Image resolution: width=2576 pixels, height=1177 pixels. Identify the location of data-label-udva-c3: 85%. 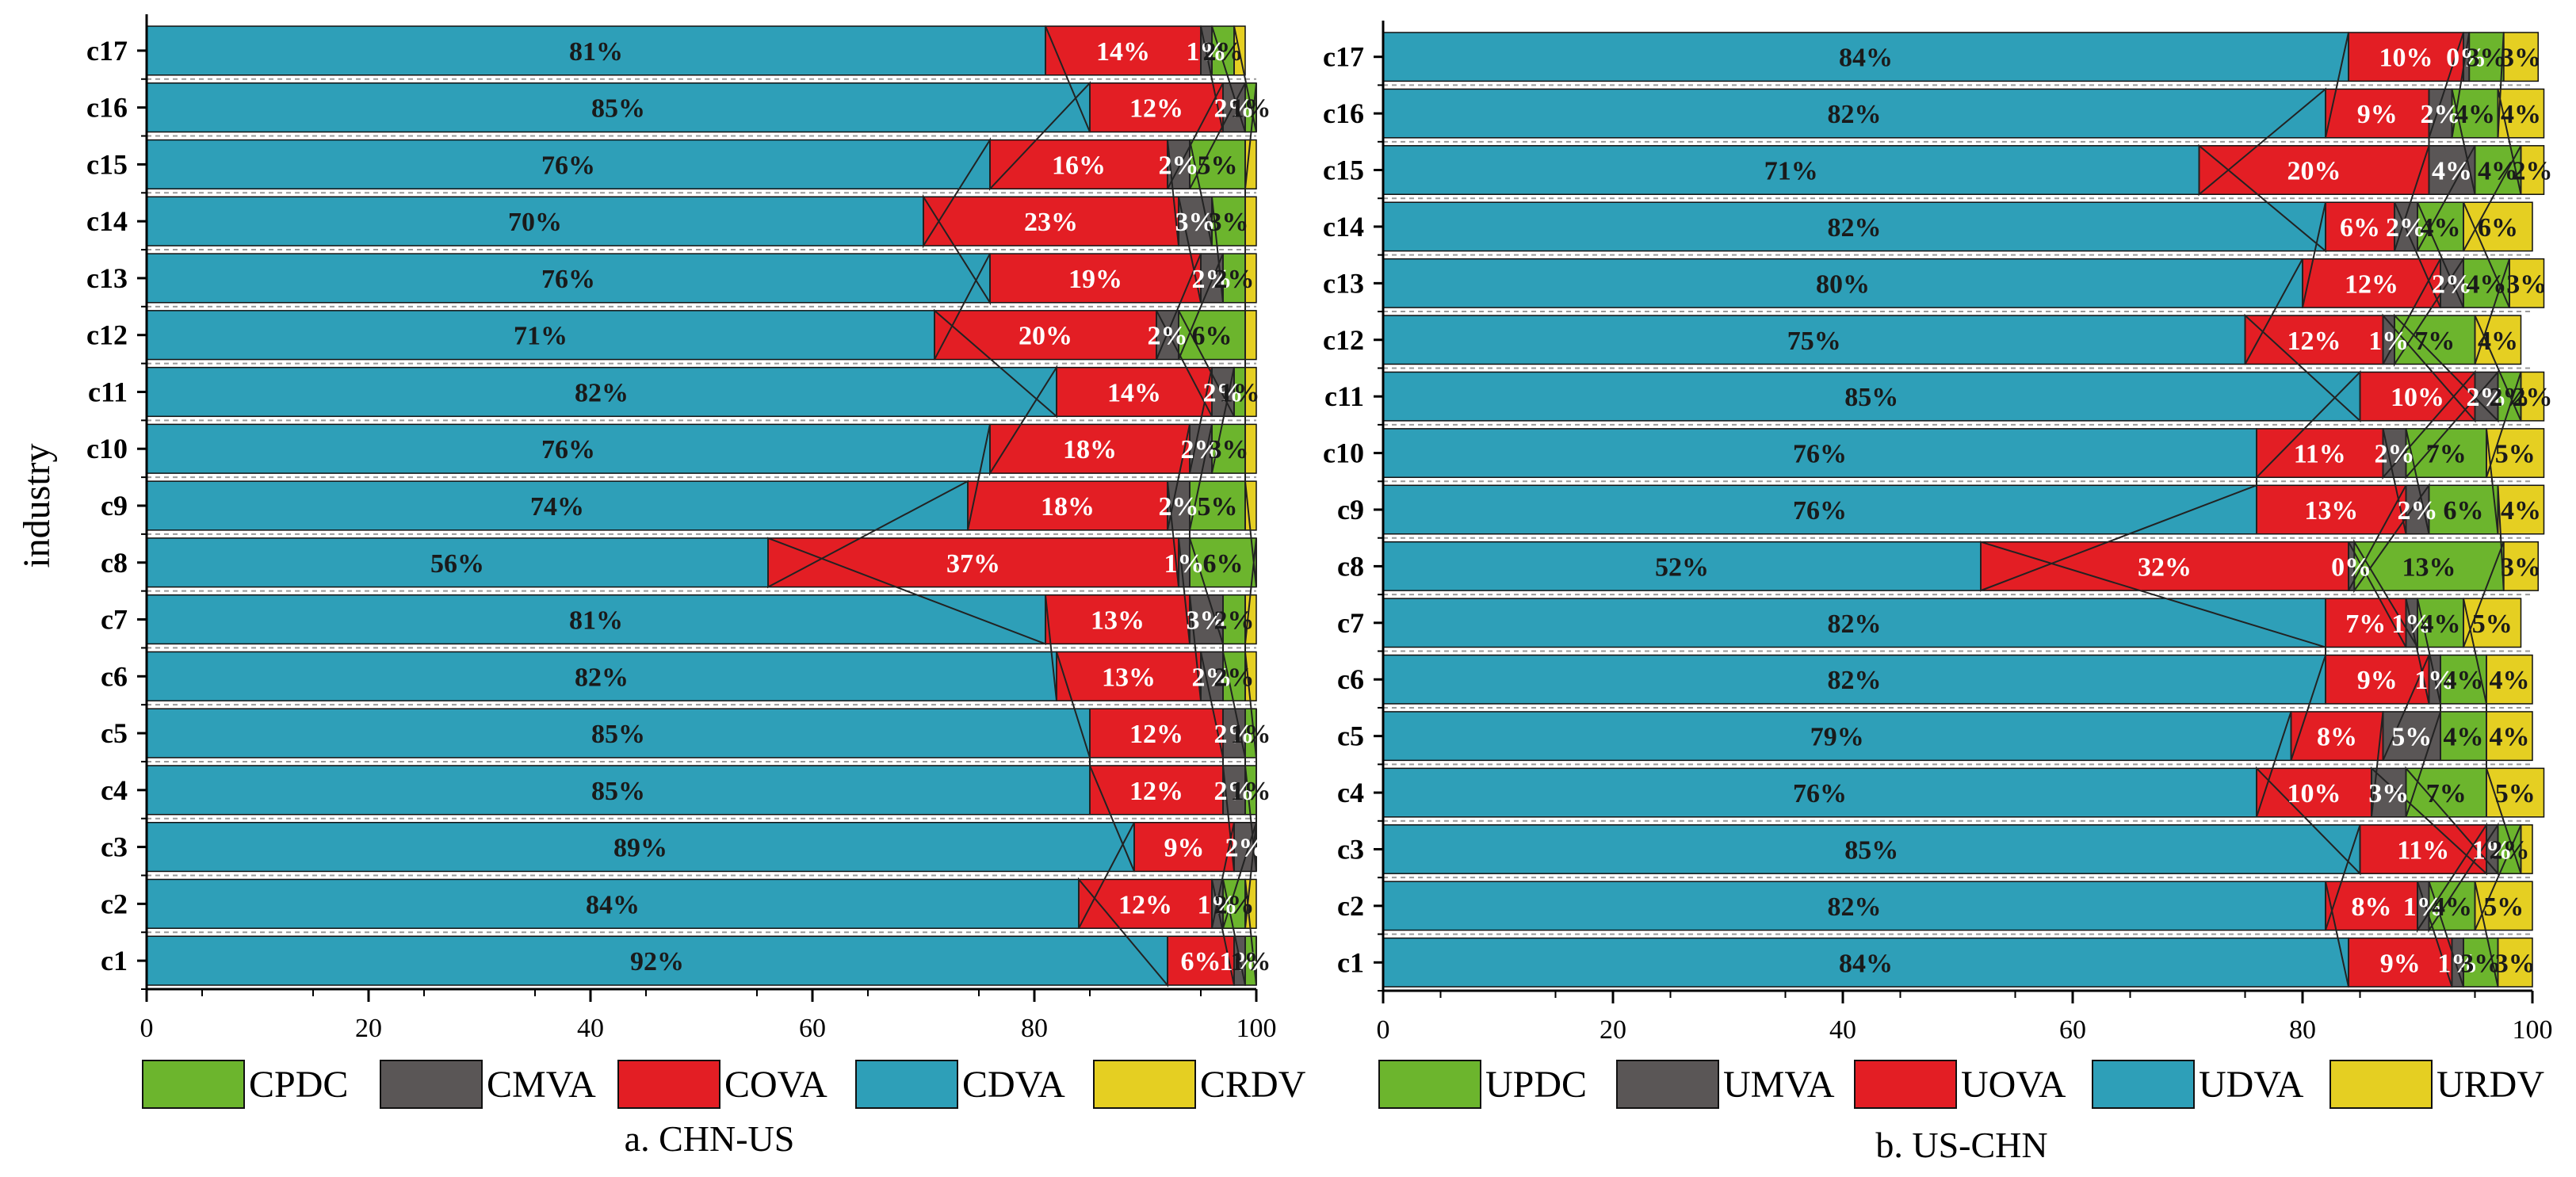
(1871, 850).